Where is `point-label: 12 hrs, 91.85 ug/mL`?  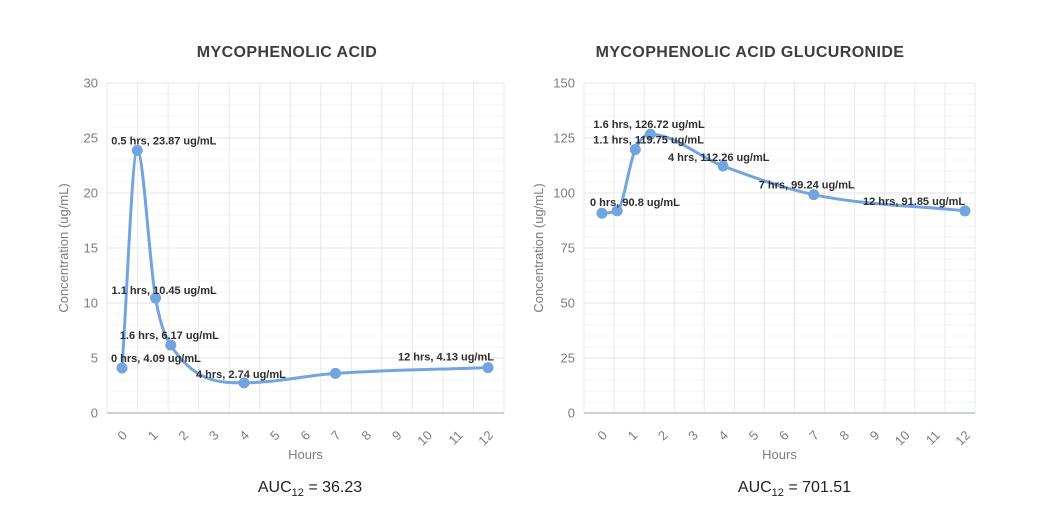 point-label: 12 hrs, 91.85 ug/mL is located at coordinates (914, 202).